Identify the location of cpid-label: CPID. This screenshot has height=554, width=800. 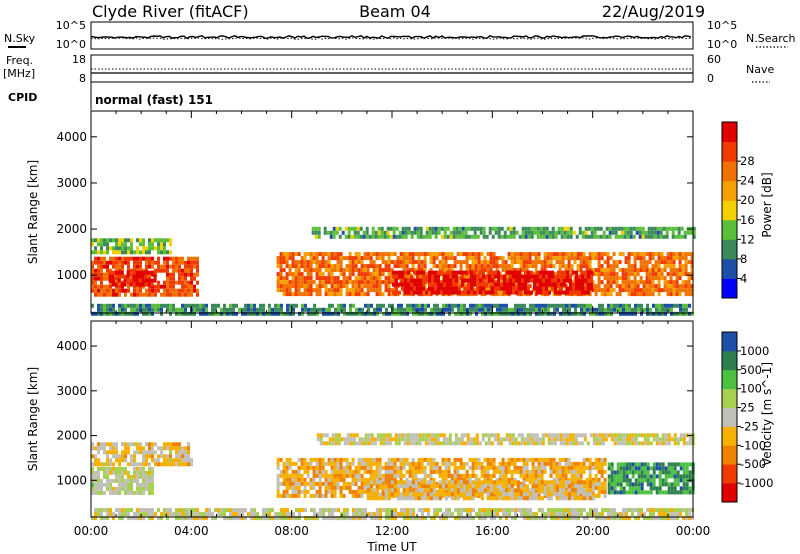
(22, 97).